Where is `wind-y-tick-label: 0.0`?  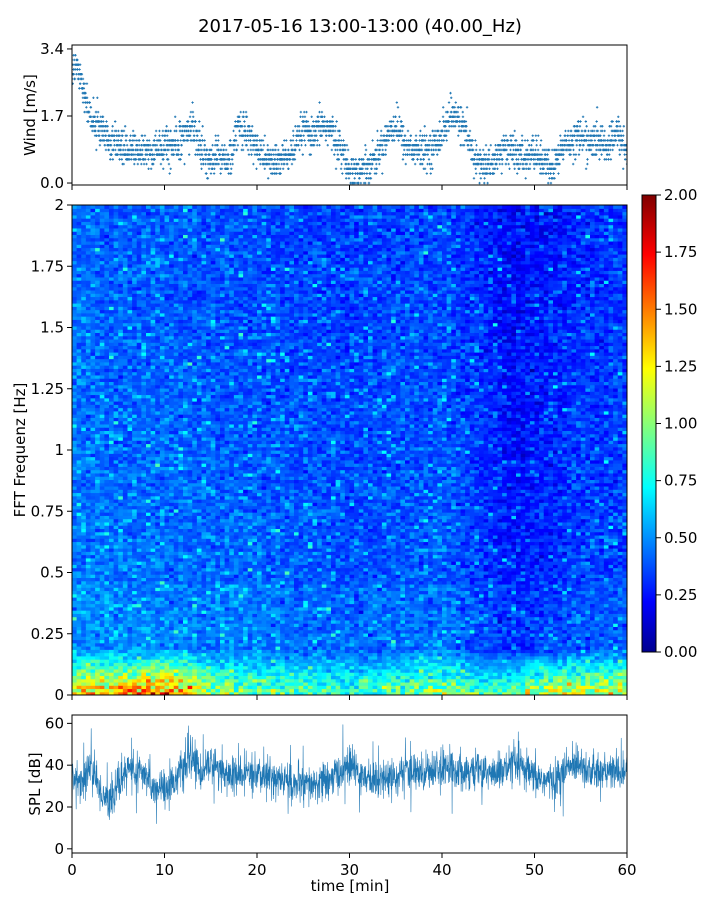
wind-y-tick-label: 0.0 is located at coordinates (52, 183).